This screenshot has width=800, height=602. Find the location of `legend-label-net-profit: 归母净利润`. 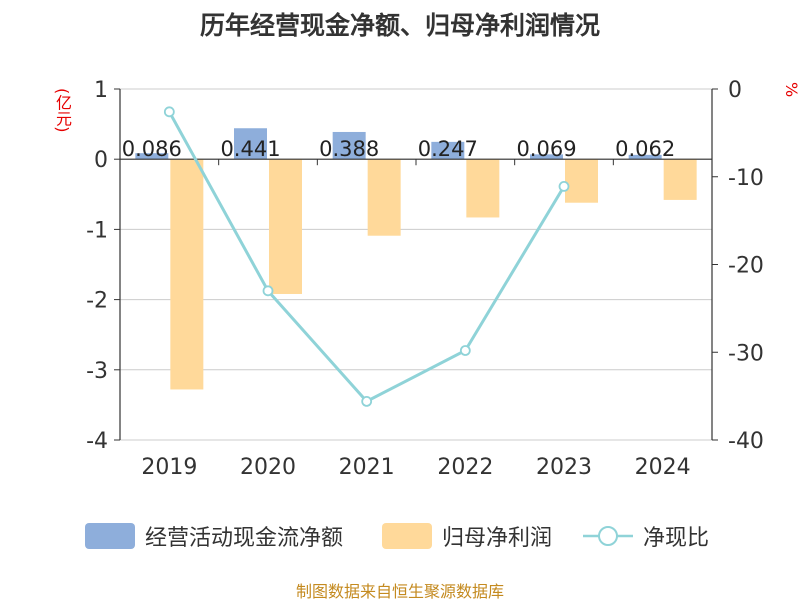

legend-label-net-profit: 归母净利润 is located at coordinates (497, 538).